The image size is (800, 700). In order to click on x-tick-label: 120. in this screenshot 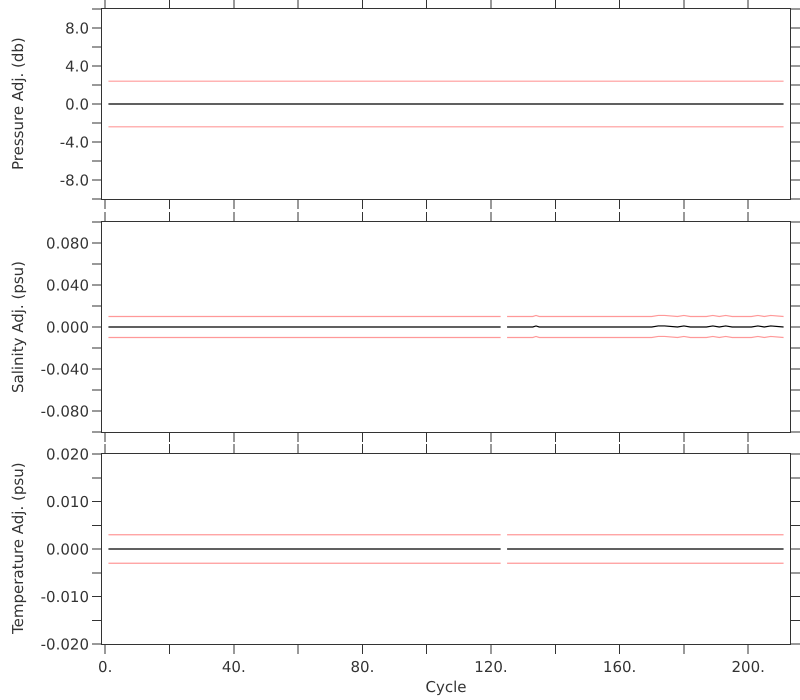, I will do `click(491, 667)`.